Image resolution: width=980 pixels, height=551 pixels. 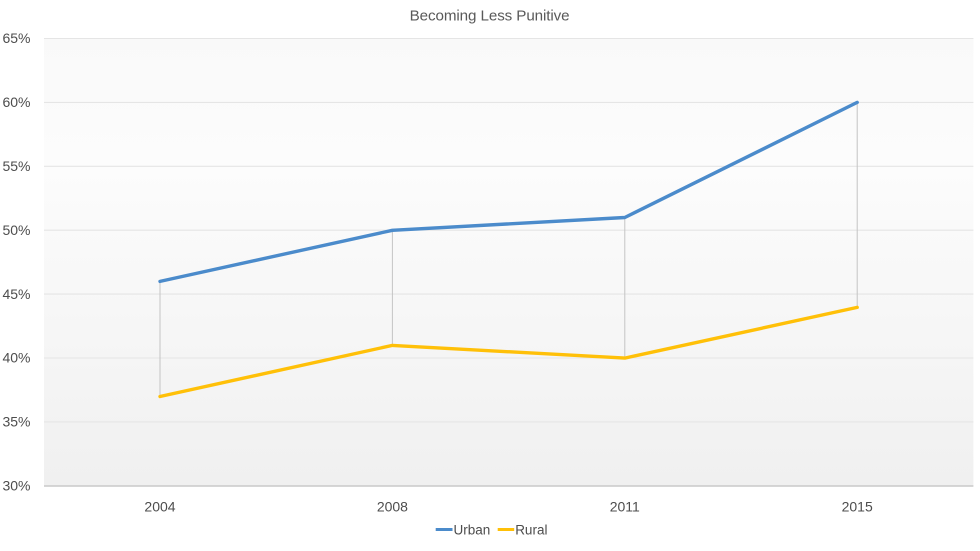 I want to click on svg-text: 30%, so click(x=16, y=486).